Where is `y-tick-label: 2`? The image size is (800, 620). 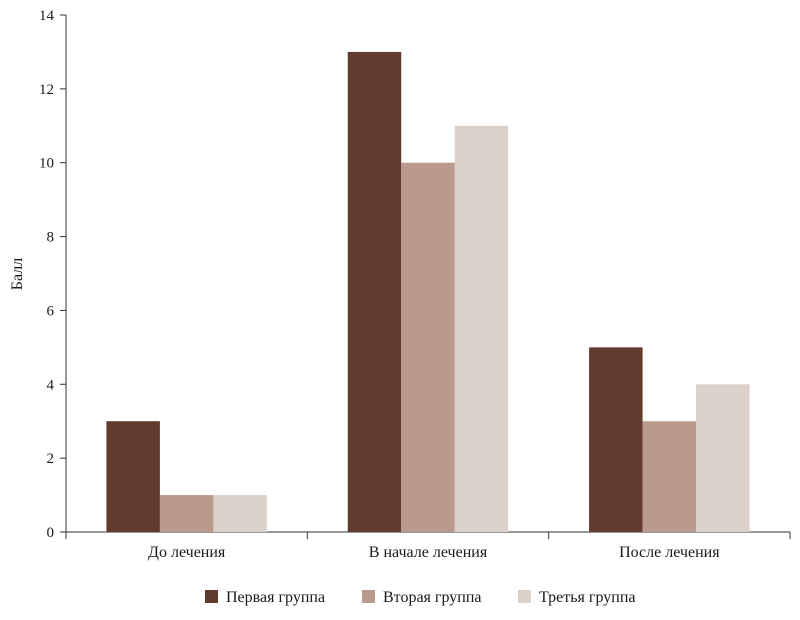
y-tick-label: 2 is located at coordinates (51, 459).